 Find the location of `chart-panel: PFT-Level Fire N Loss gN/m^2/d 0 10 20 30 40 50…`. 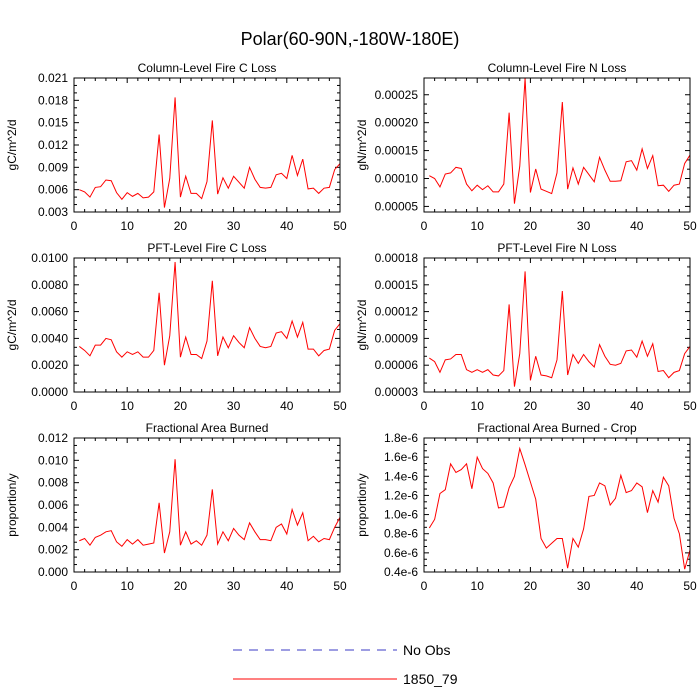

chart-panel: PFT-Level Fire N Loss gN/m^2/d 0 10 20 30 40 50… is located at coordinates (526, 327).